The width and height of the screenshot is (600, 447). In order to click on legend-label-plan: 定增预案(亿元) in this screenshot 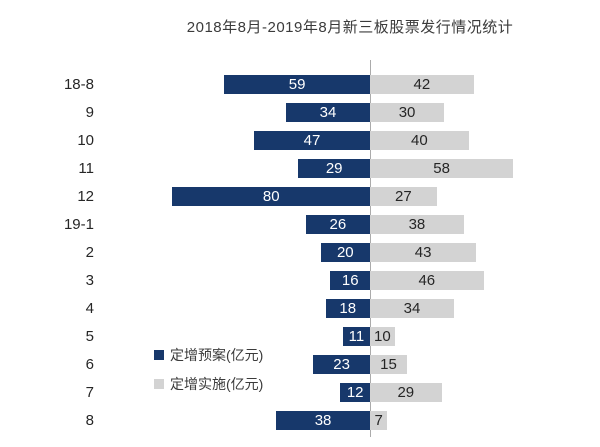, I will do `click(217, 355)`.